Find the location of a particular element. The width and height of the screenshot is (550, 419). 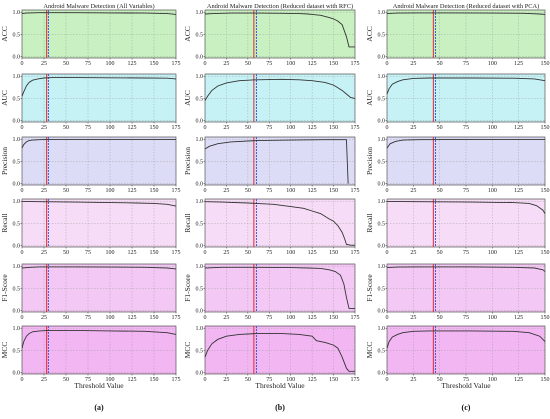

subplot-auc: 0.0 0.5 1.0 AUC 0 25 50 75 100 125 150 175 is located at coordinates (271, 102).